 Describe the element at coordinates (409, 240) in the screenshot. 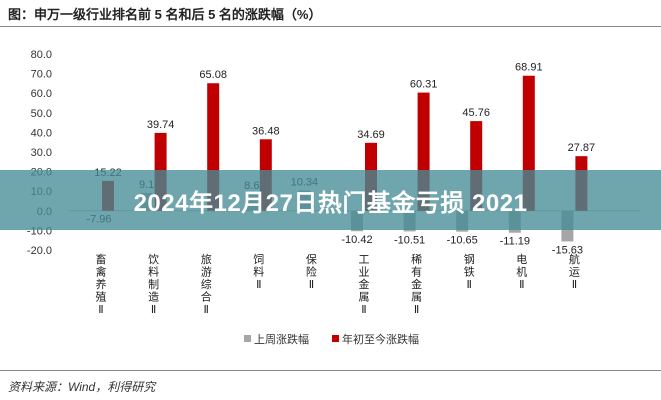

I see `data-label-weekly: -10.51` at that location.